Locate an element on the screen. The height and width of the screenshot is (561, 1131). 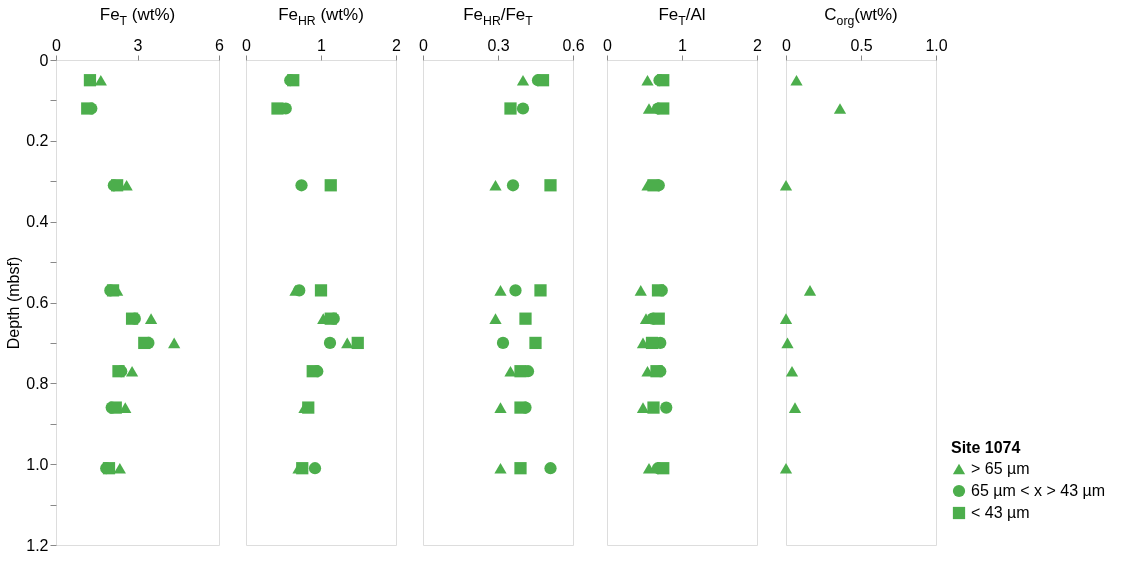
x-tick-label: 0.3 is located at coordinates (498, 45).